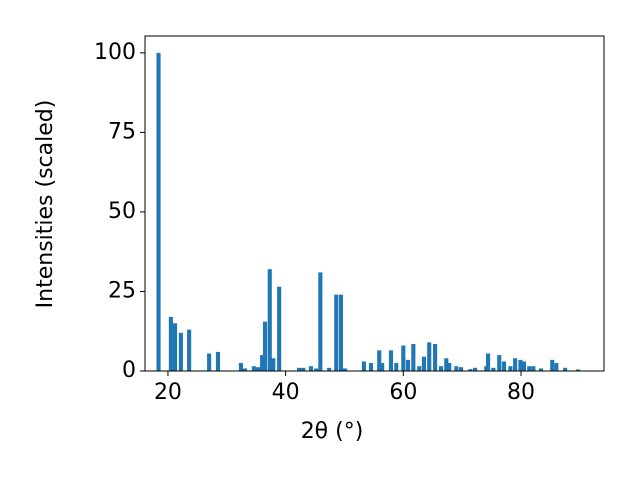  What do you see at coordinates (45, 204) in the screenshot?
I see `y-axis-label: Intensities (scaled)` at bounding box center [45, 204].